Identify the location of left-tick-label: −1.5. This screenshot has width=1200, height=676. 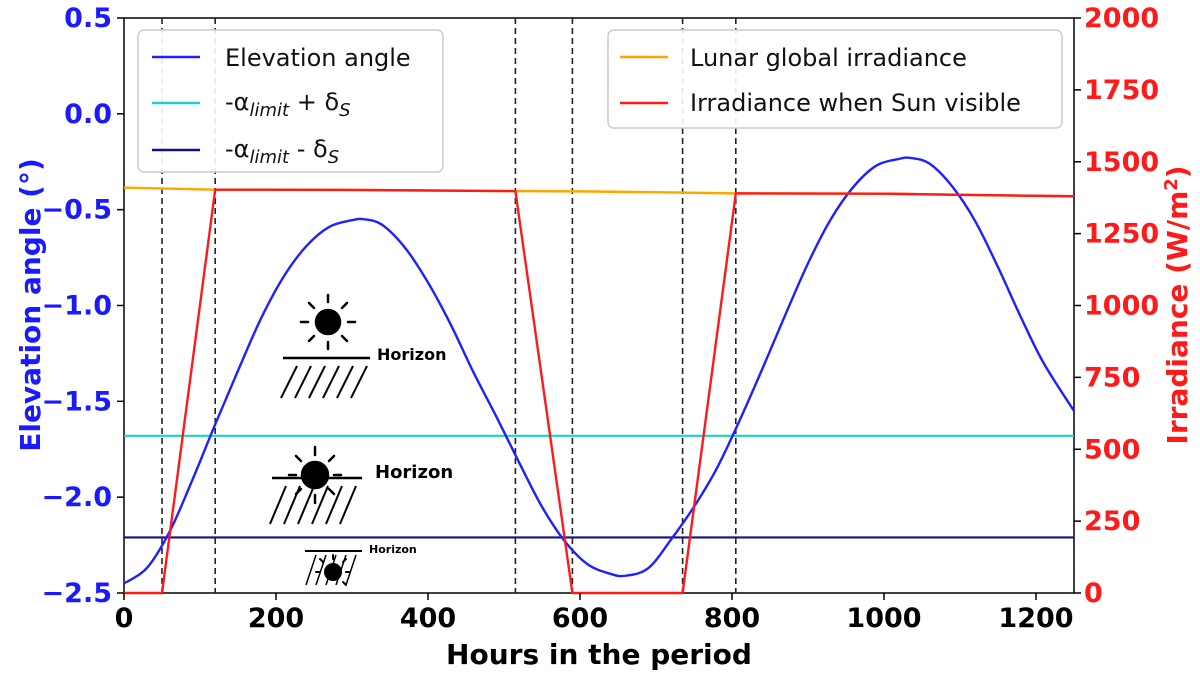
(77, 401).